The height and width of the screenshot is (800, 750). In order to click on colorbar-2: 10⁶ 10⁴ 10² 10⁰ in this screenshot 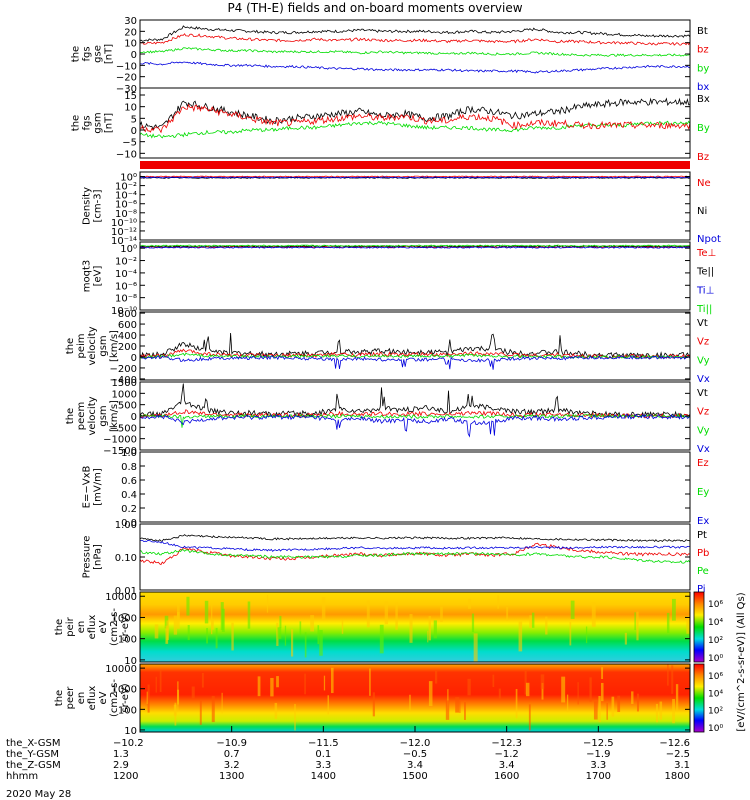, I will do `click(708, 698)`.